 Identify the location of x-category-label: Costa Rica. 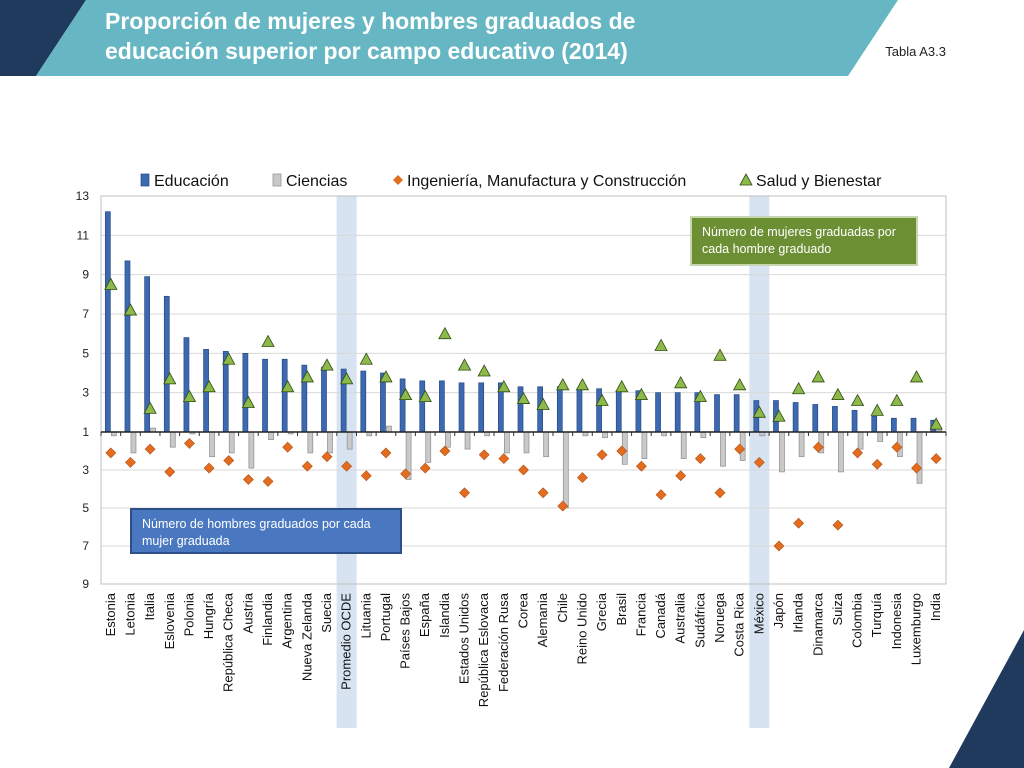
(739, 624).